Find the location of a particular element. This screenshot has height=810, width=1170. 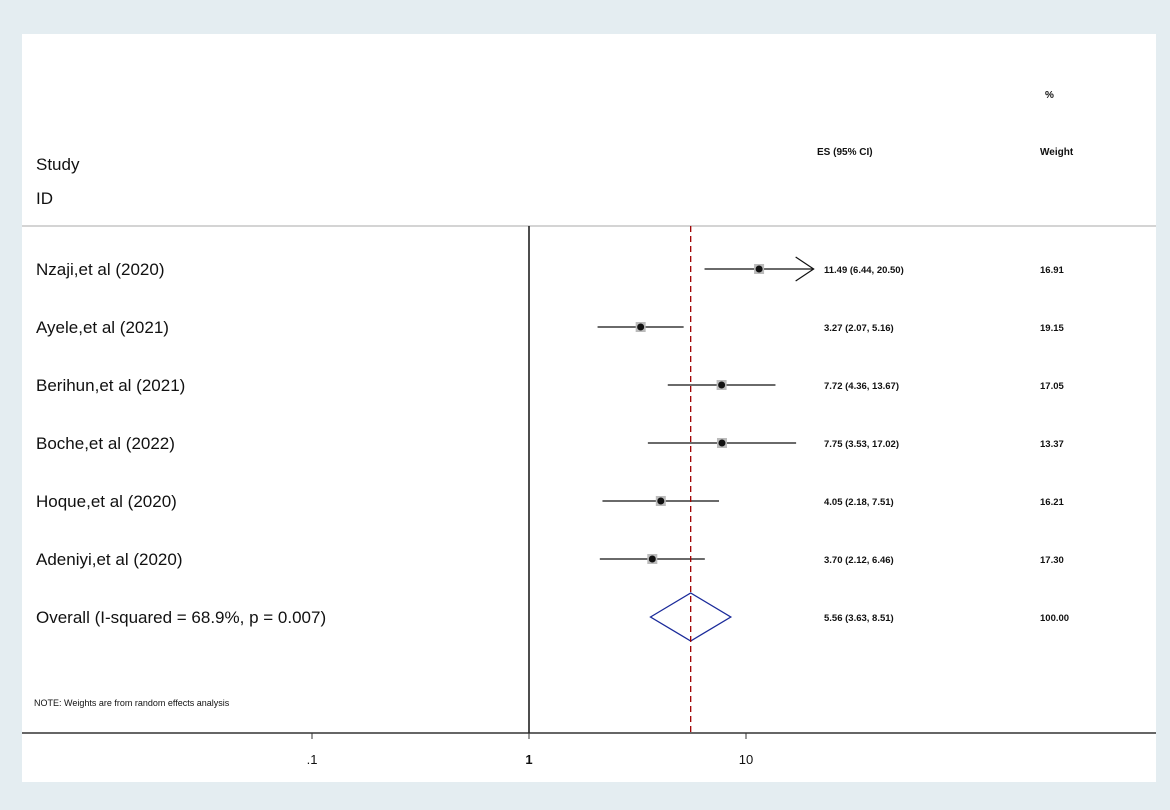

es-ci-value: 3.70 (2.12, 6.46) is located at coordinates (859, 560).